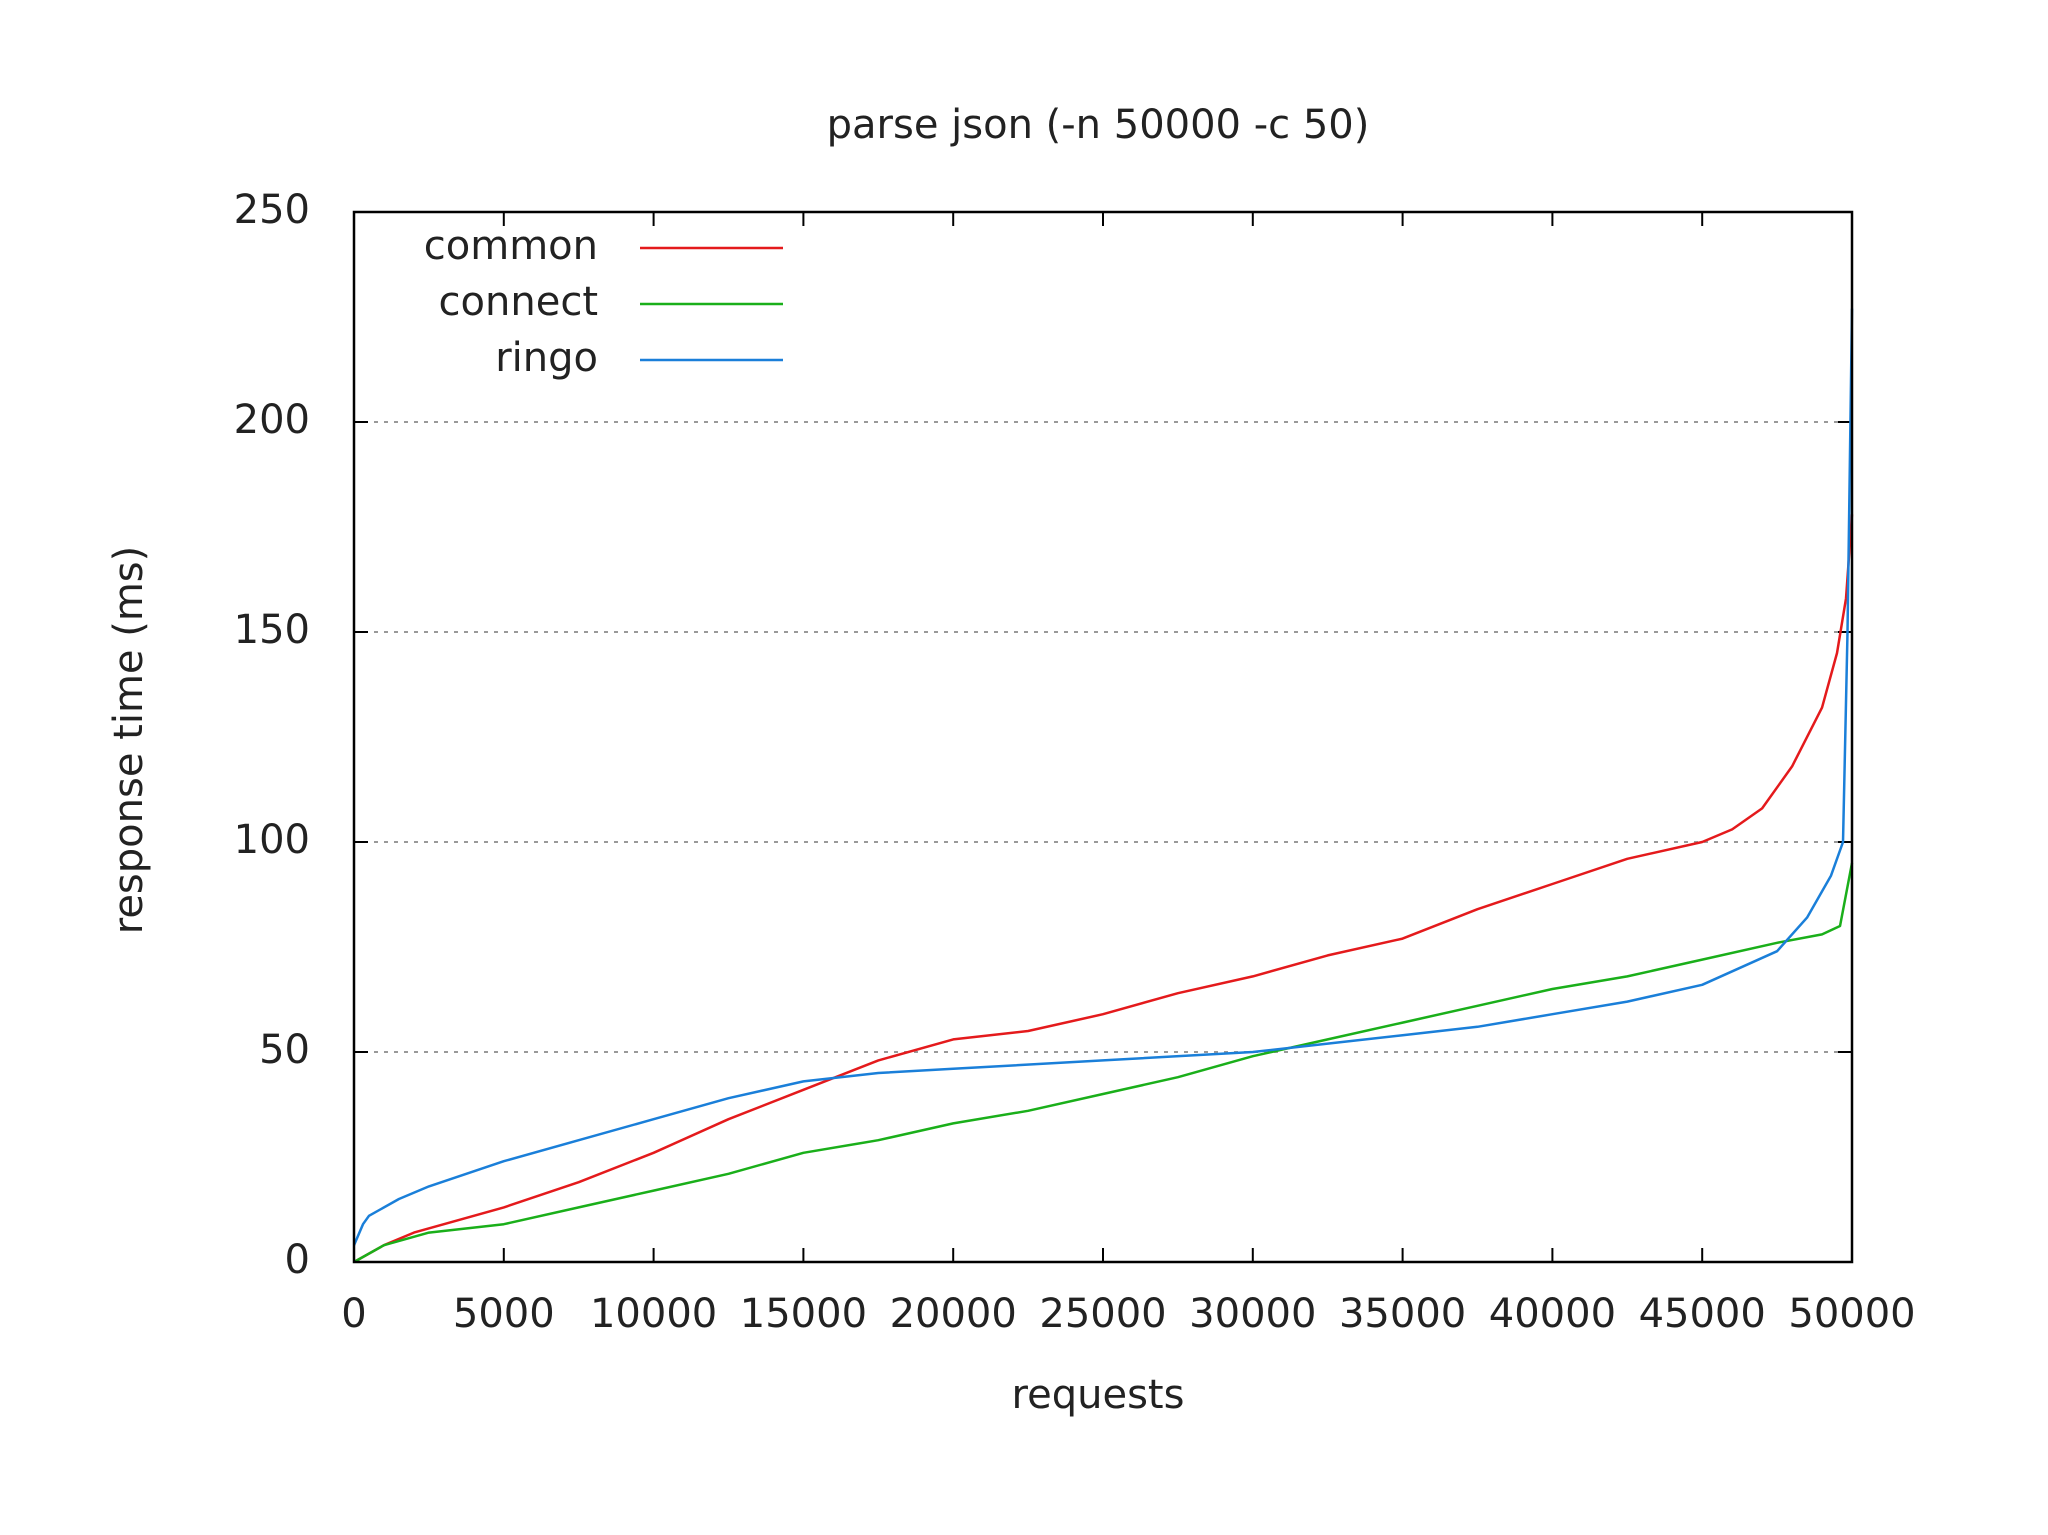 This screenshot has height=1535, width=2048. I want to click on x-tick-label: 40000, so click(1552, 1314).